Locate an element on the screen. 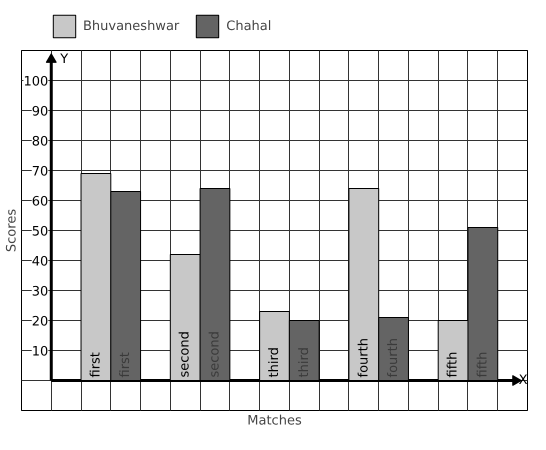 The height and width of the screenshot is (450, 546). y-tick-label: 70 is located at coordinates (40, 172).